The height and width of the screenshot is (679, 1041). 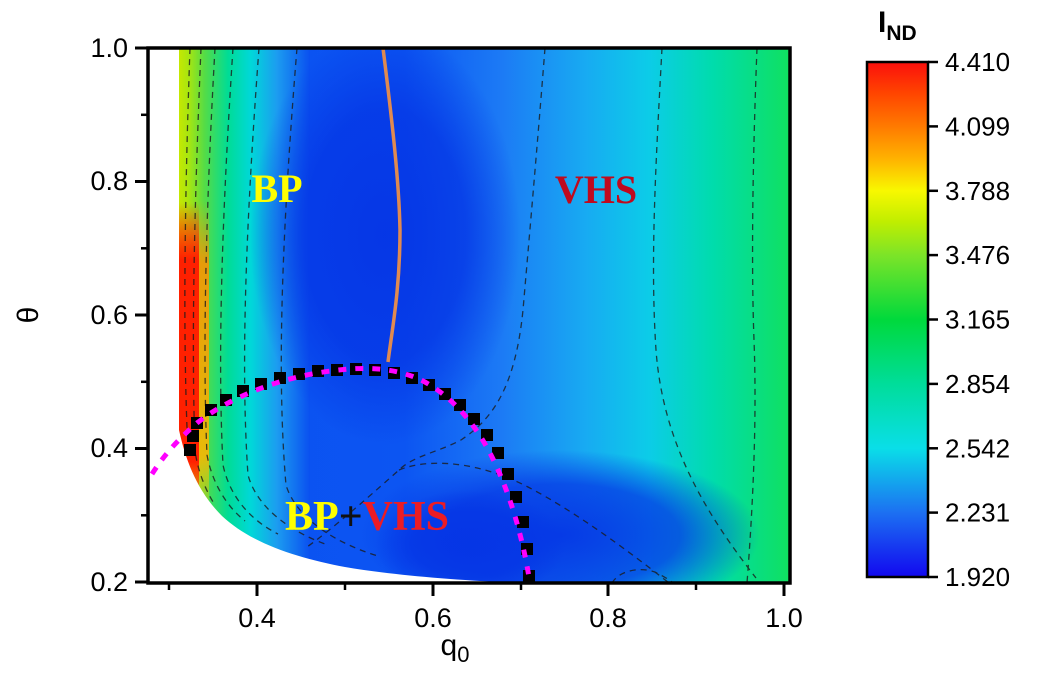 I want to click on region-label-bp-vhs: BP+VHS, so click(x=367, y=517).